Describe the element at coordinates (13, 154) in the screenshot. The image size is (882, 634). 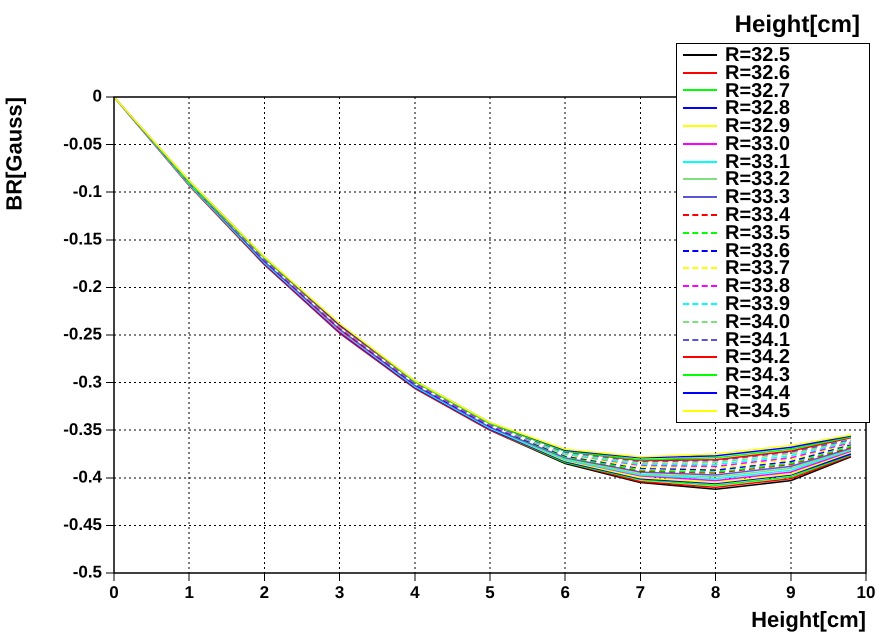
I see `y-axis-title: BR[Gauss]` at that location.